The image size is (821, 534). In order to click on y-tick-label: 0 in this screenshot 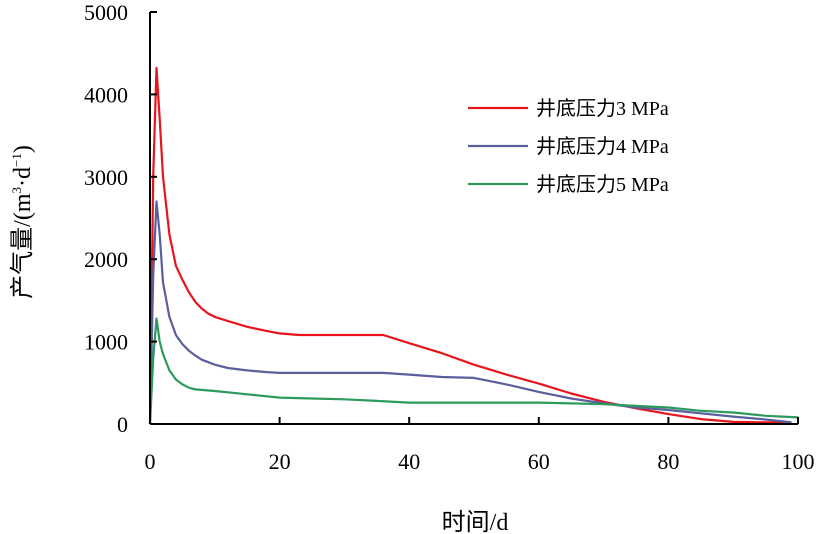, I will do `click(122, 424)`.